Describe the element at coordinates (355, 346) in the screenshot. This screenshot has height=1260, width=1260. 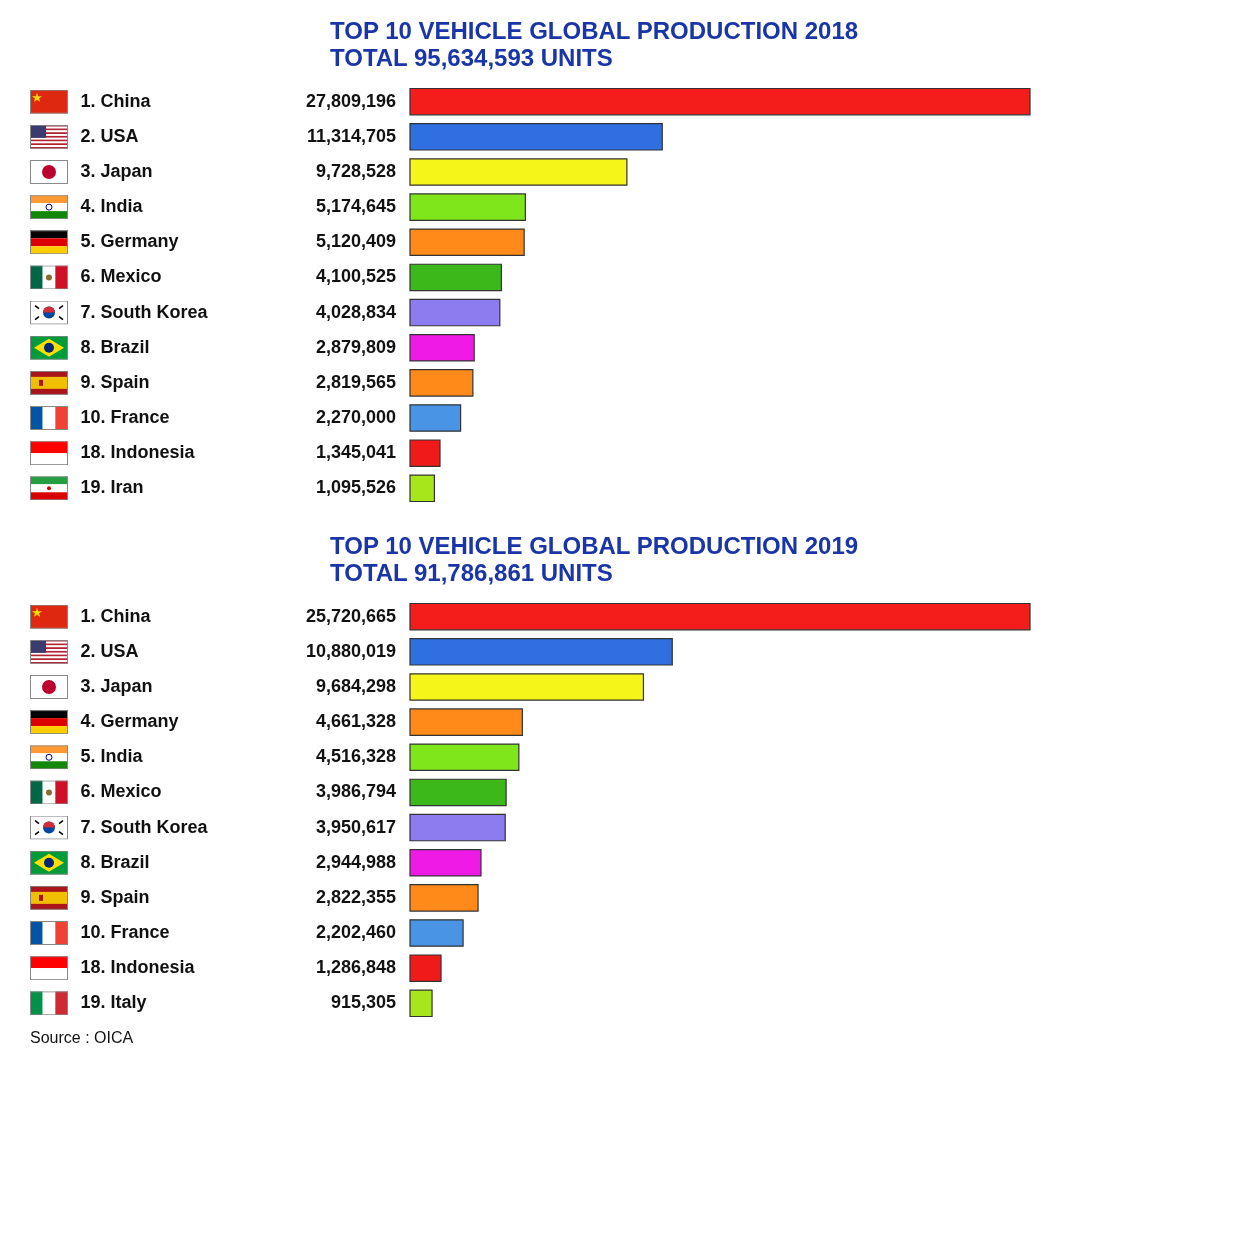
I see `data-label: 2,879,809` at that location.